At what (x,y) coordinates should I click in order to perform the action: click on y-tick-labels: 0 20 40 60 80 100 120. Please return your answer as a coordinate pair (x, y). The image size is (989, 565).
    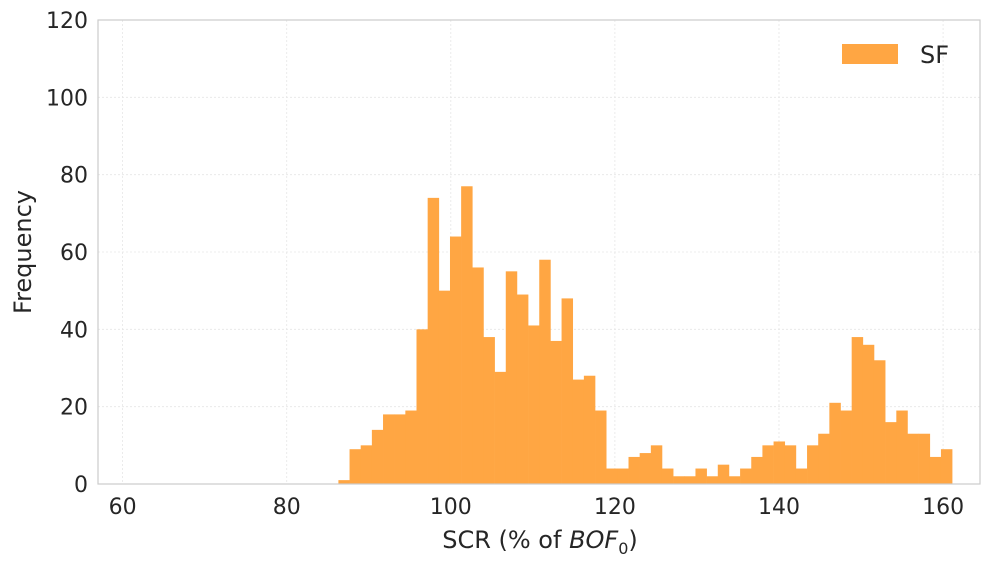
    Looking at the image, I should click on (67, 253).